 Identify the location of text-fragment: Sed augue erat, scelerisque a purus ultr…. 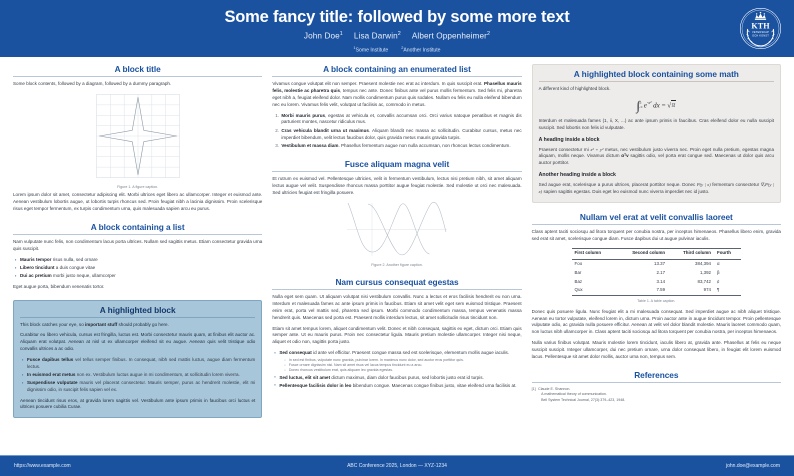
(617, 185).